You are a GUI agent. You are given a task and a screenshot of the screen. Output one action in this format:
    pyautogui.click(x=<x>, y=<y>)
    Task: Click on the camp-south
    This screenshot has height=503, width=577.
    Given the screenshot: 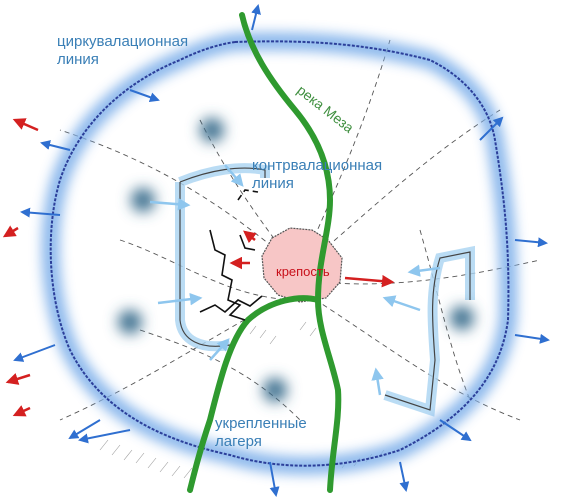 What is the action you would take?
    pyautogui.click(x=275, y=390)
    